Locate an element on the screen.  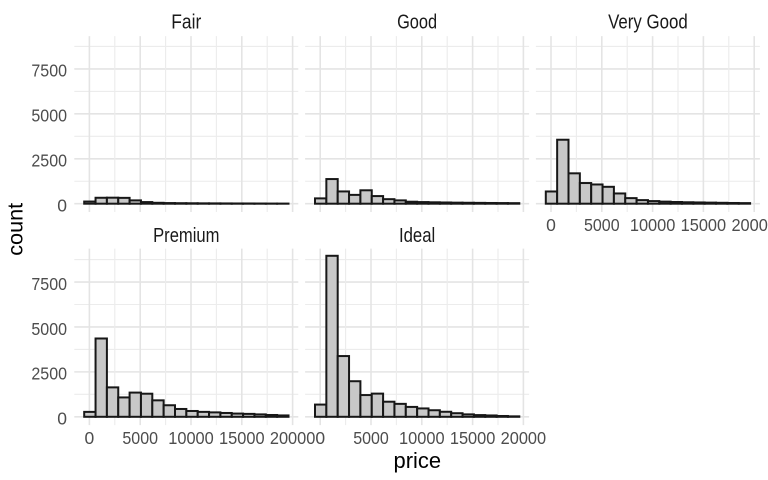
svg-text: count is located at coordinates (15, 229).